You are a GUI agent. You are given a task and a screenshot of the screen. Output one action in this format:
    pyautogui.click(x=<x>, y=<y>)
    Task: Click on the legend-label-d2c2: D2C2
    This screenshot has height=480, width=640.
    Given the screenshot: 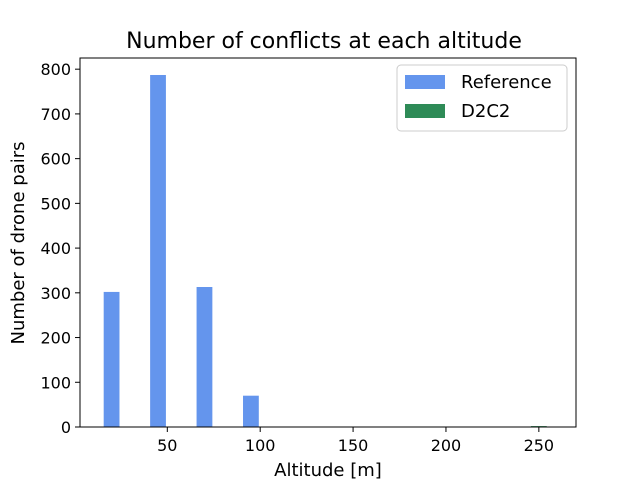 What is the action you would take?
    pyautogui.click(x=485, y=111)
    